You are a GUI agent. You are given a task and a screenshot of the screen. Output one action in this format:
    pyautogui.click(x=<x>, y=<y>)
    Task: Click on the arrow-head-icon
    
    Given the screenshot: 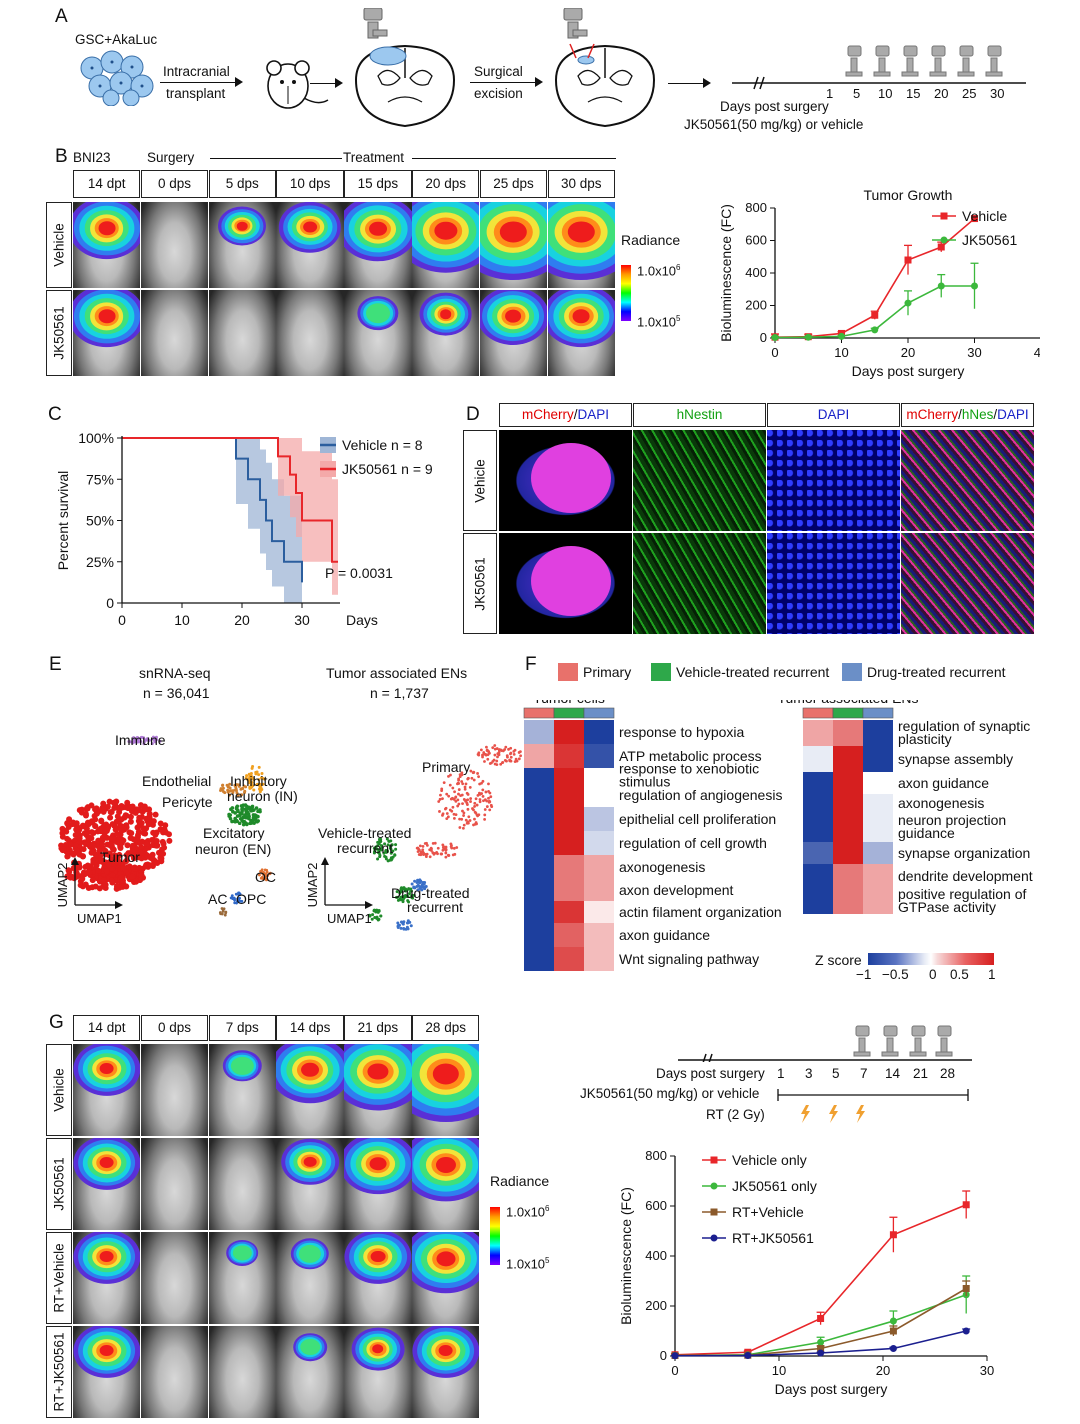 What is the action you would take?
    pyautogui.click(x=369, y=905)
    